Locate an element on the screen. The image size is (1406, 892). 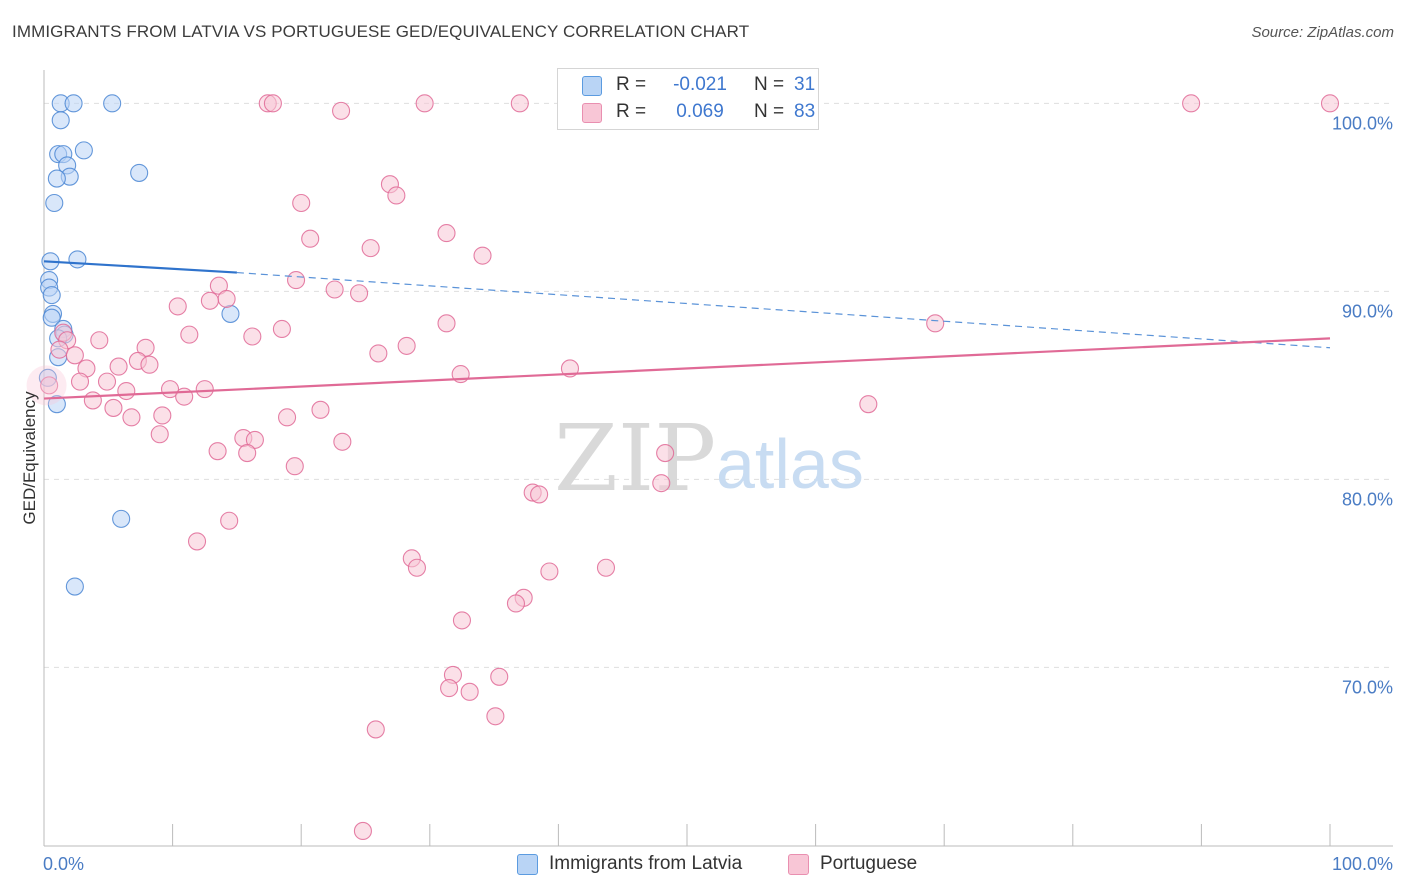
trend-lines is located at coordinates (687, 330).